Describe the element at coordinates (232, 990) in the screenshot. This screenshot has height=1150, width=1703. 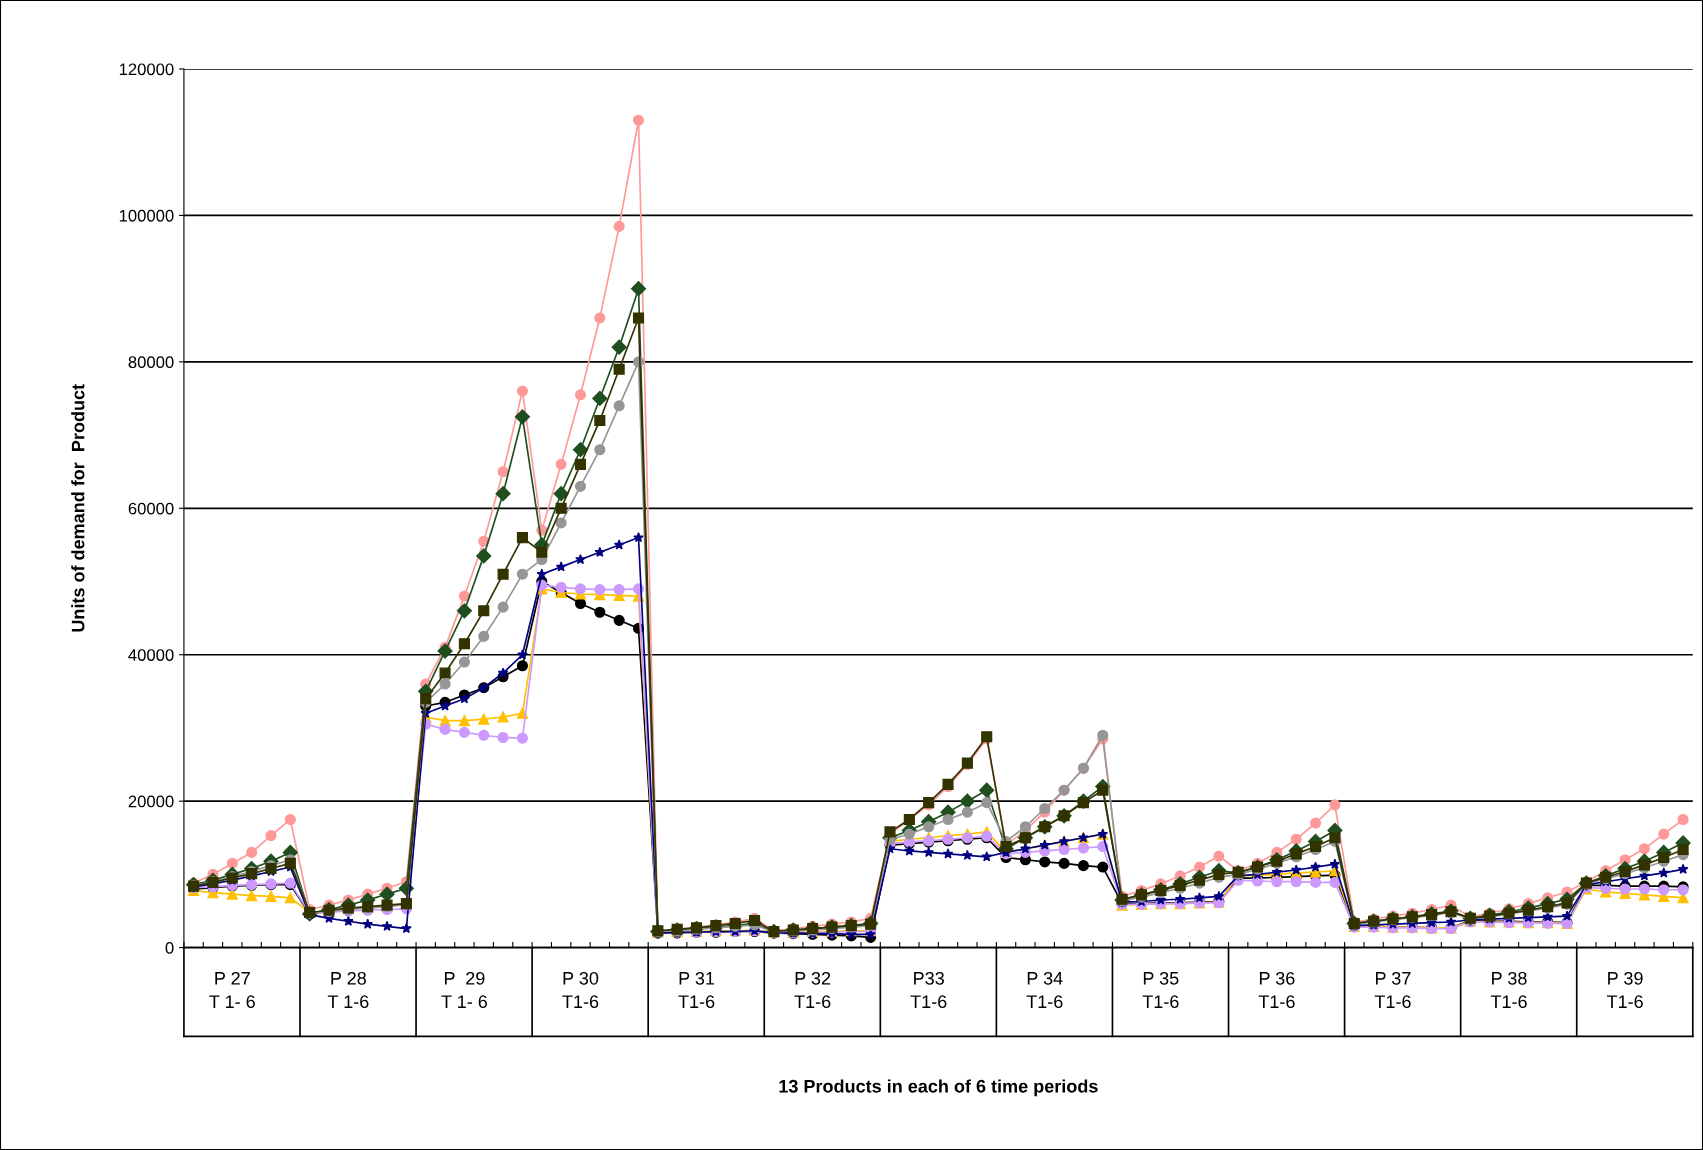
I see `x-tick-label: P 27 T 1- 6` at that location.